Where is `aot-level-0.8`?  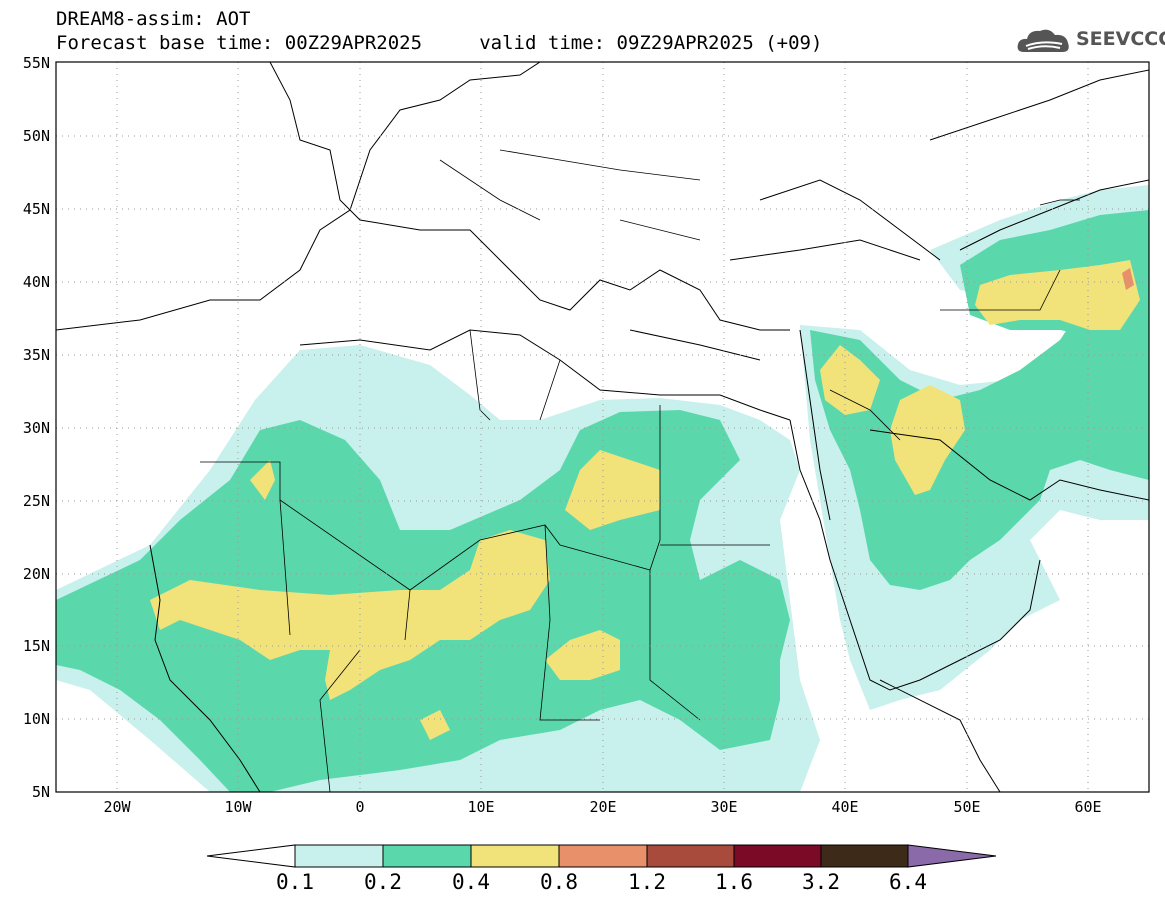
aot-level-0.8 is located at coordinates (1128, 279).